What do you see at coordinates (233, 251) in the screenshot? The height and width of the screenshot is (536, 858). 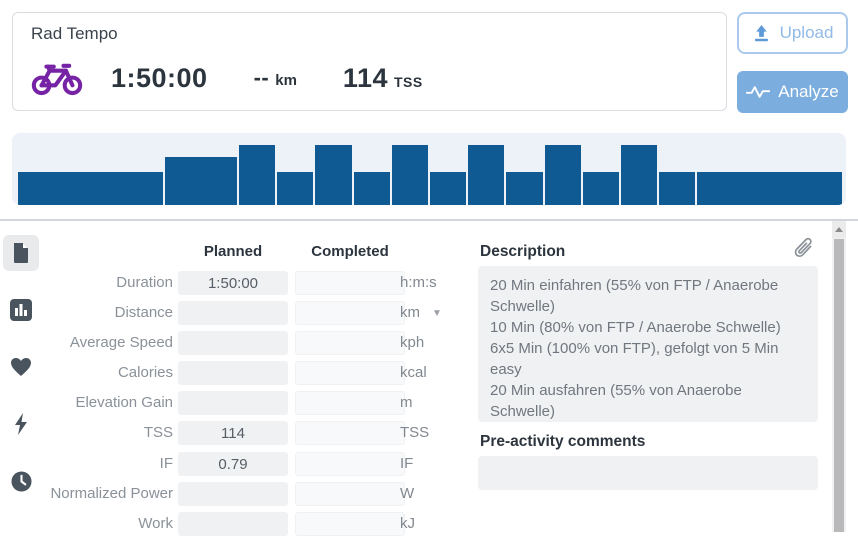 I see `planned-column-header: Planned` at bounding box center [233, 251].